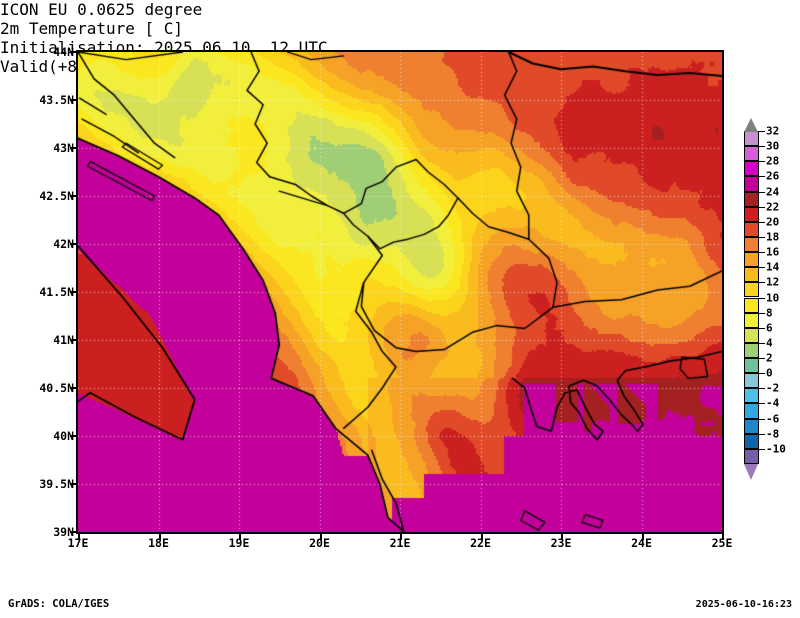 The height and width of the screenshot is (618, 800). I want to click on colorbar-tick-label: -10, so click(776, 449).